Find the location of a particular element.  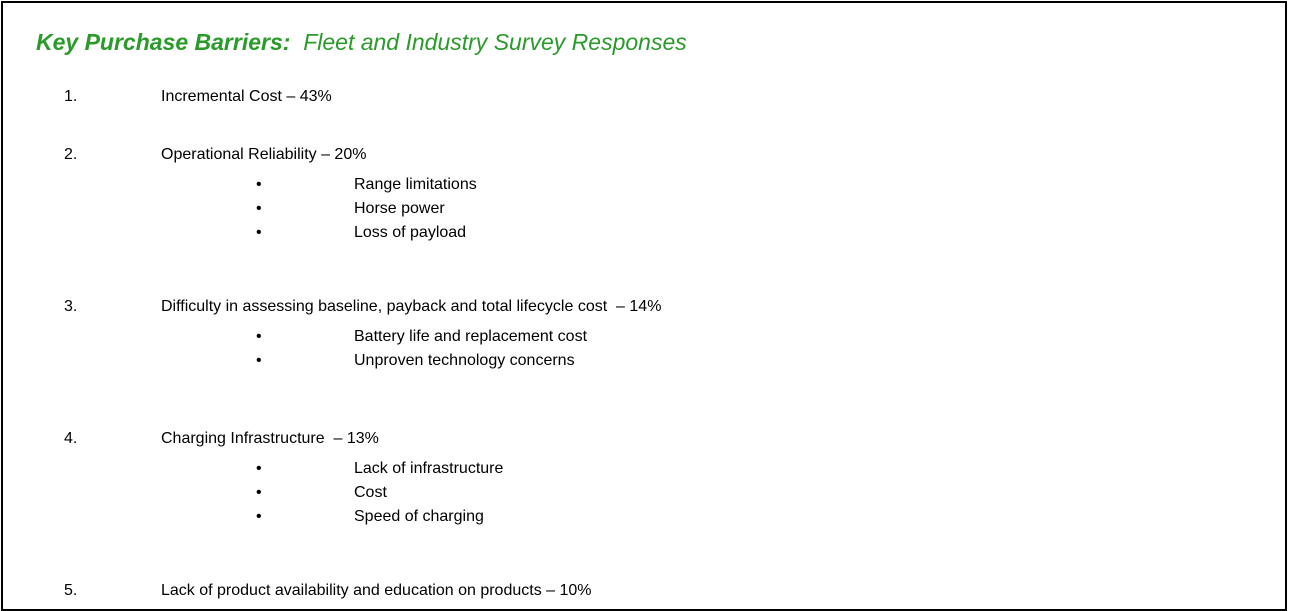

item-text: Incremental Cost – 43% is located at coordinates (246, 96).